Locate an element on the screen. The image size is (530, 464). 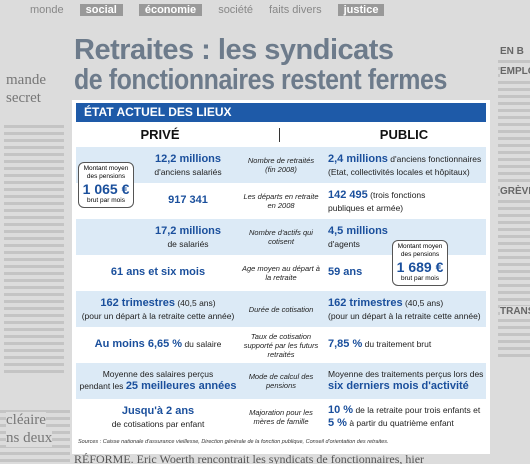
highlight-figure: 162 trimestres is located at coordinates (365, 303).